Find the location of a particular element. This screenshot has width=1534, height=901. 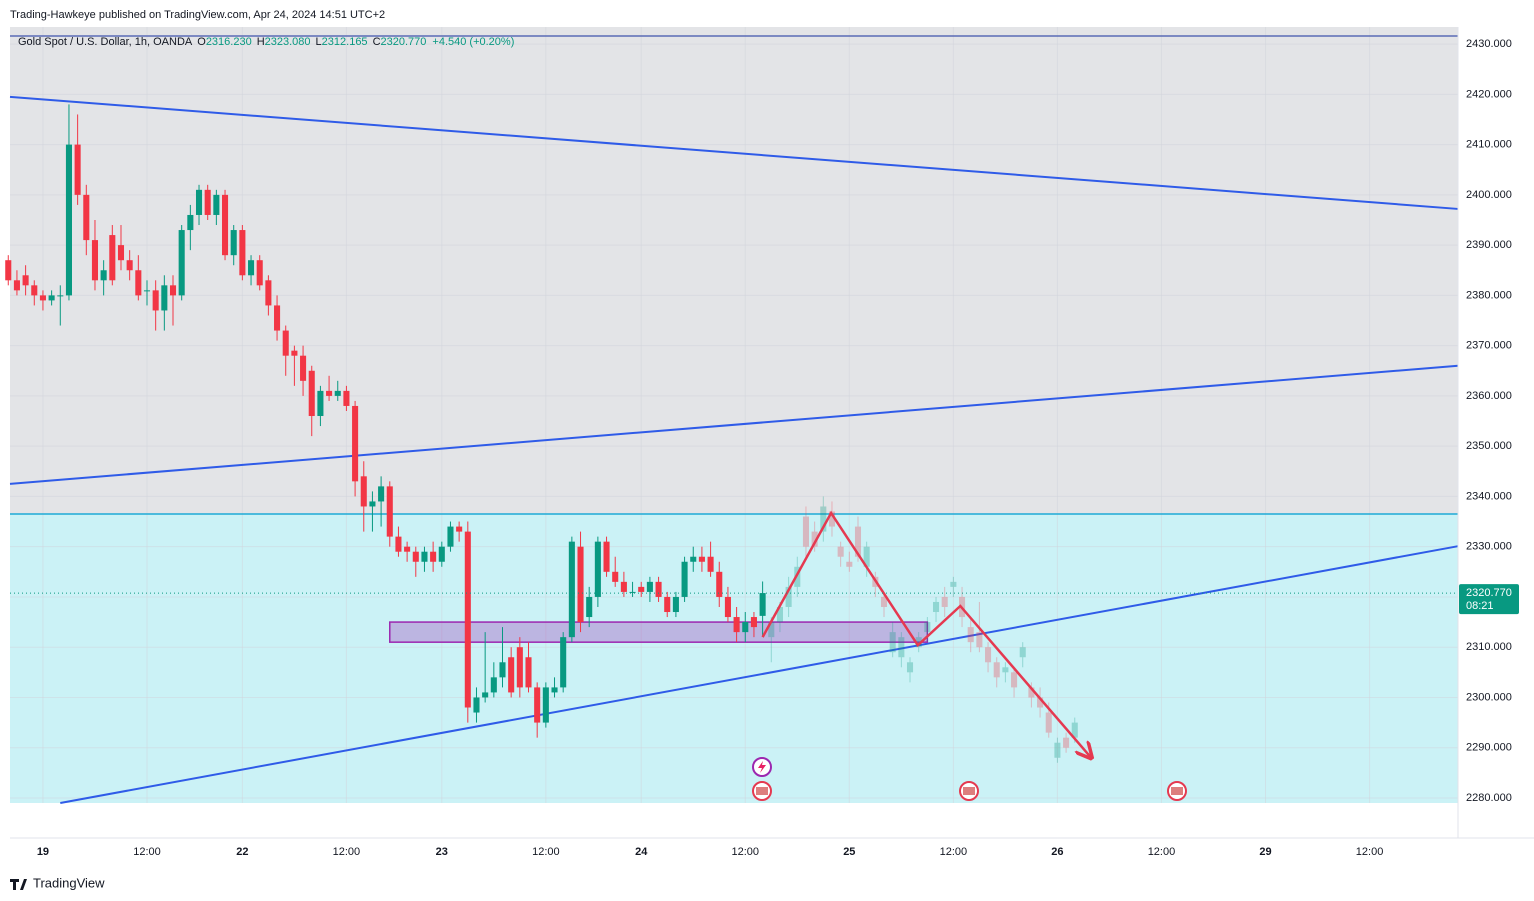

x-tick-label: 24 is located at coordinates (641, 852).